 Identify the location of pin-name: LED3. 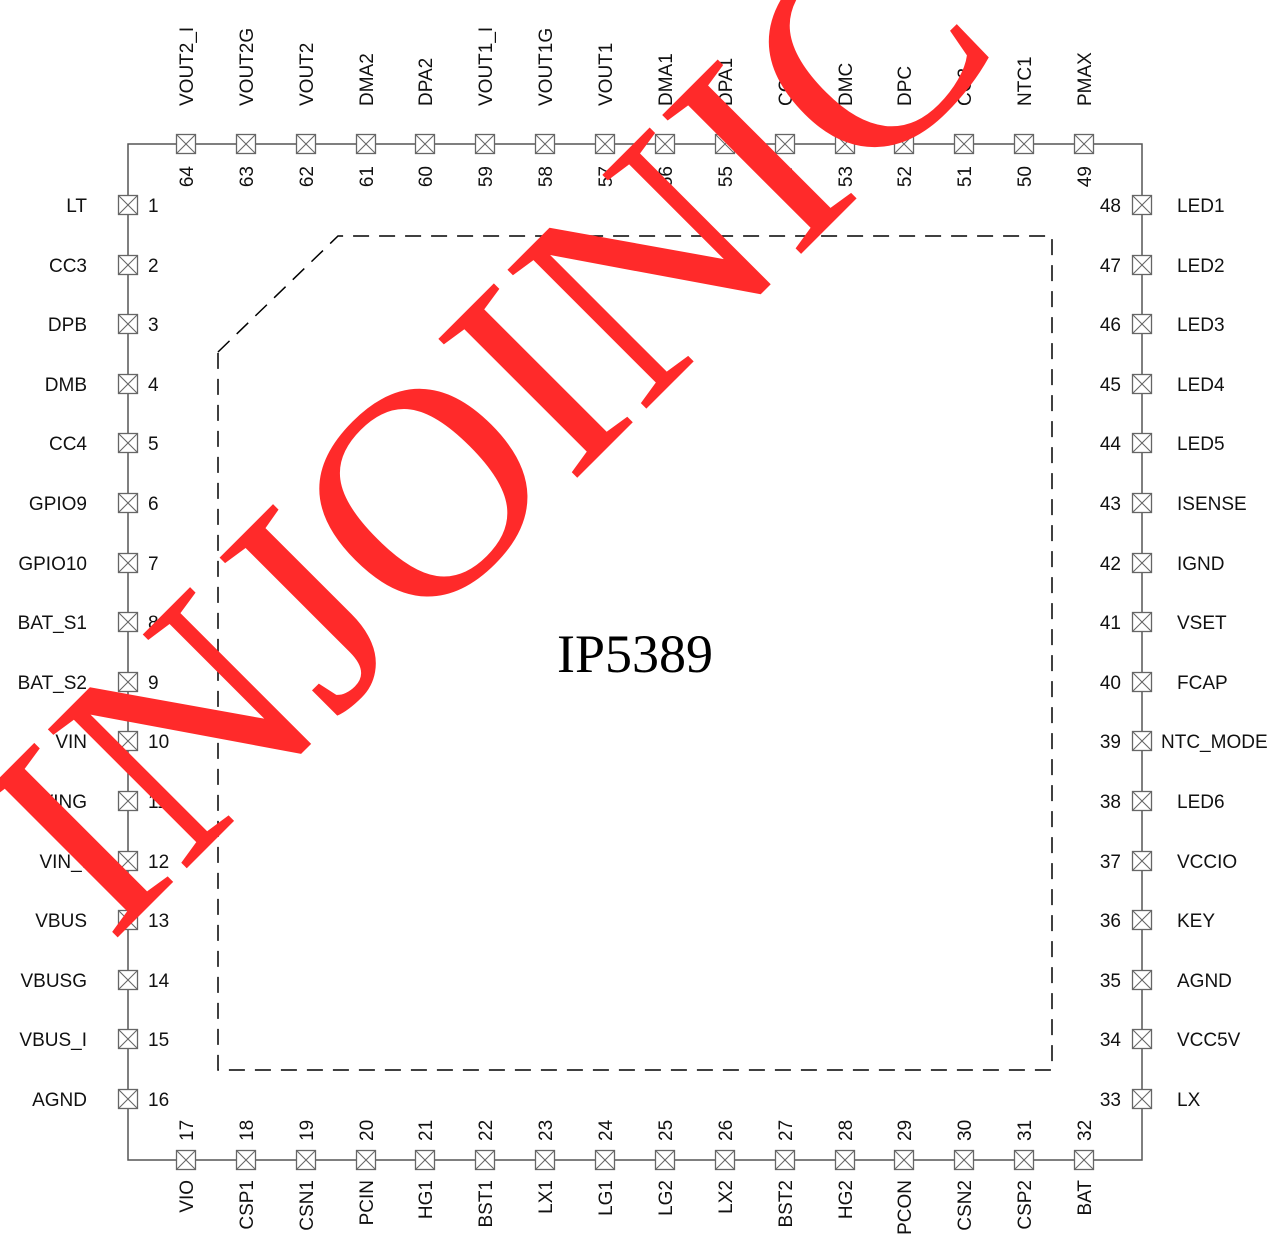
(1201, 325).